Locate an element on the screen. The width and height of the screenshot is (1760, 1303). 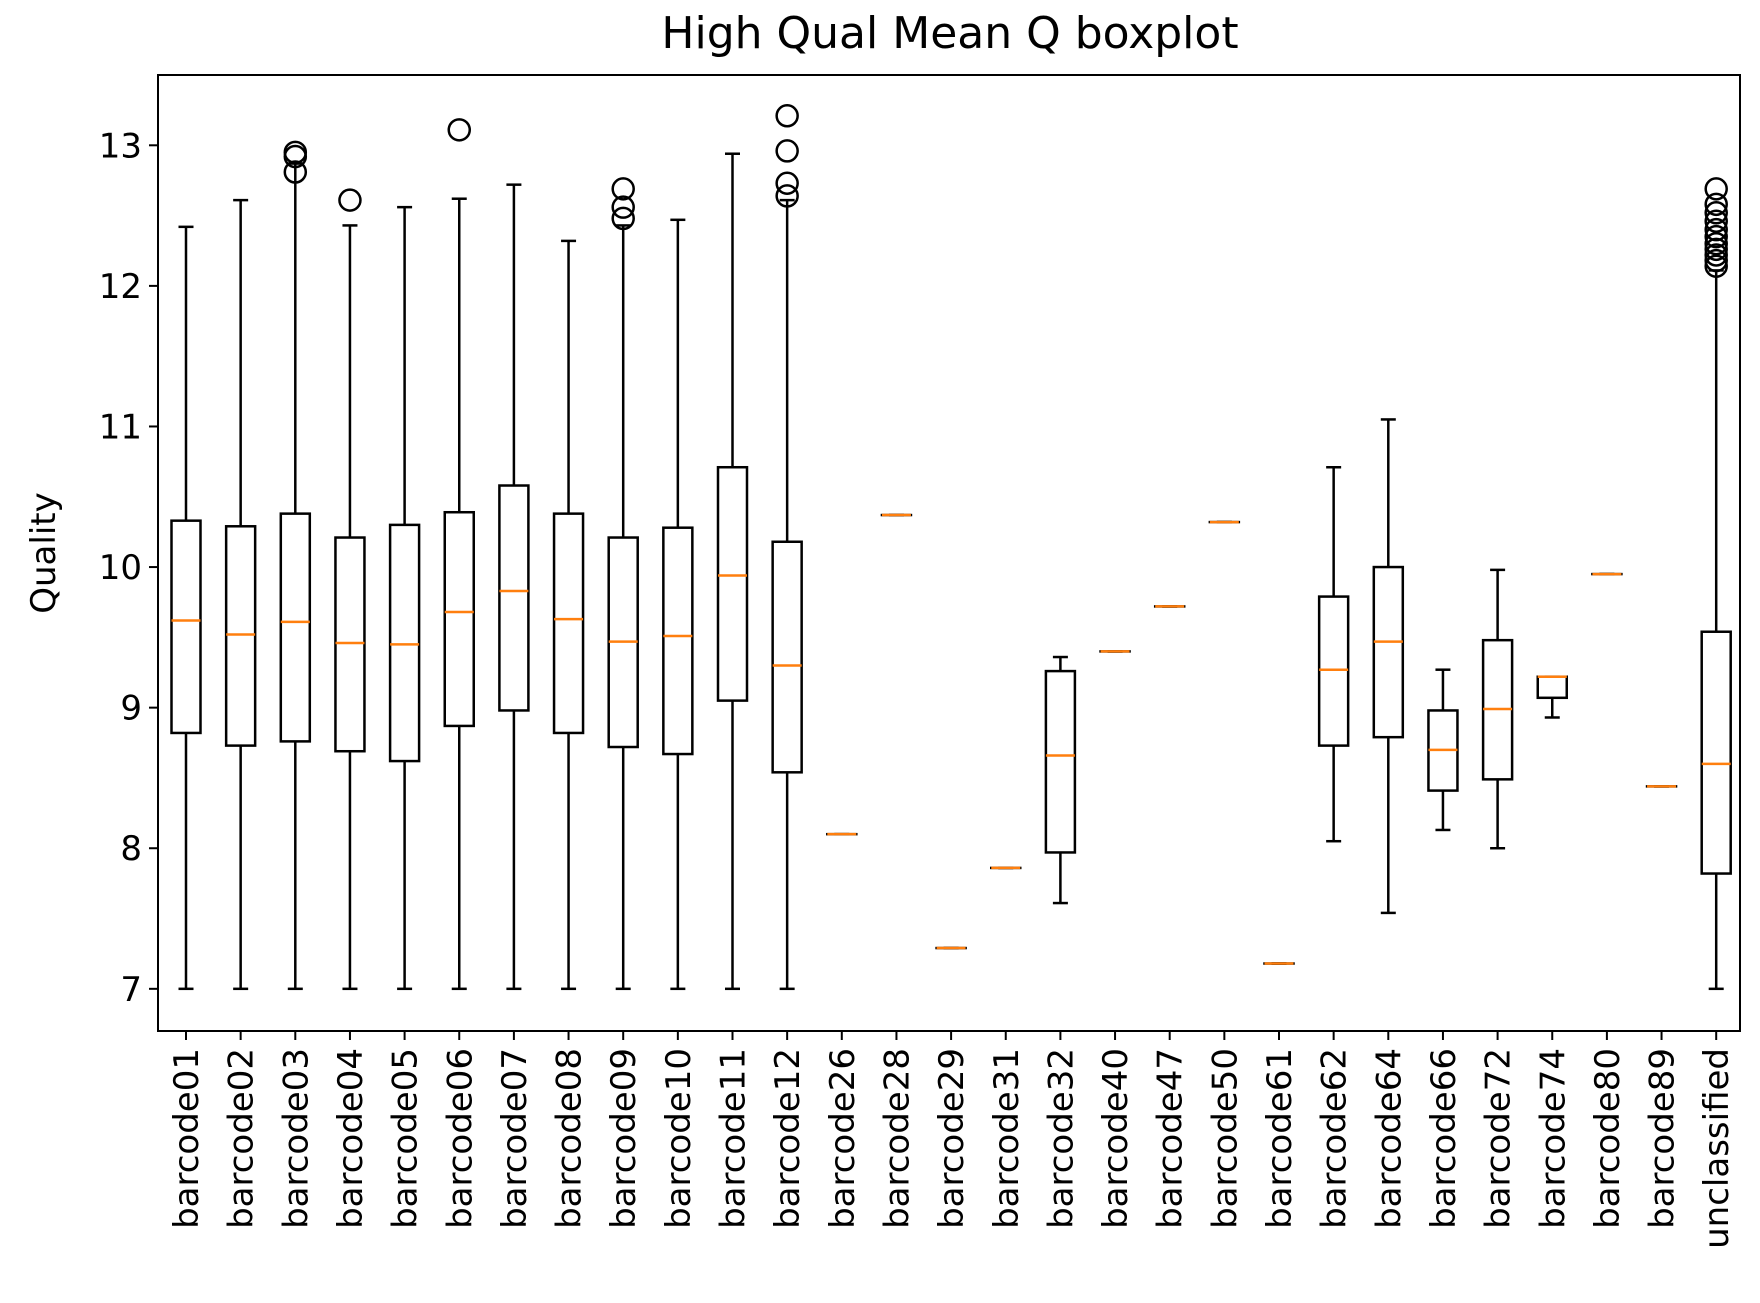
x-tick-label: barcode07 is located at coordinates (515, 1138).